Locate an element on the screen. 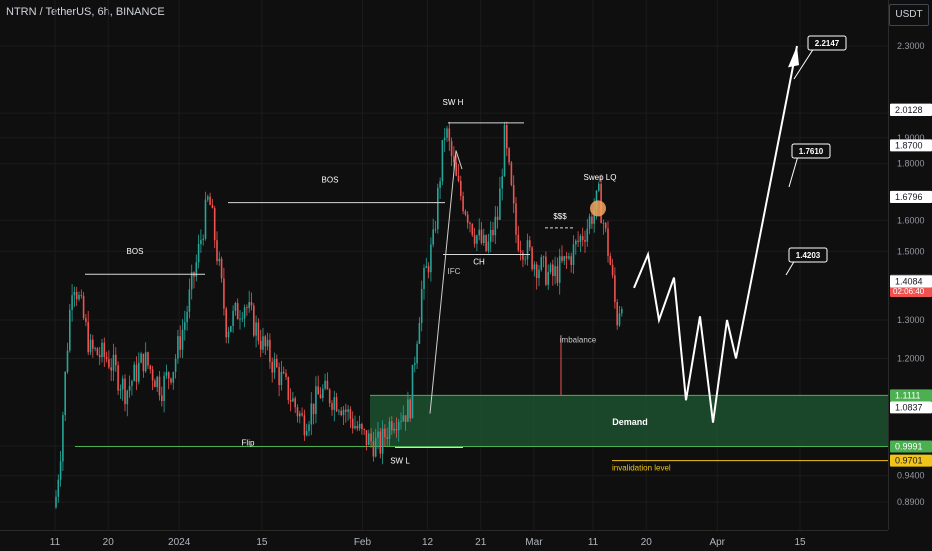 The height and width of the screenshot is (551, 932). liquidity-label: $$$ is located at coordinates (560, 216).